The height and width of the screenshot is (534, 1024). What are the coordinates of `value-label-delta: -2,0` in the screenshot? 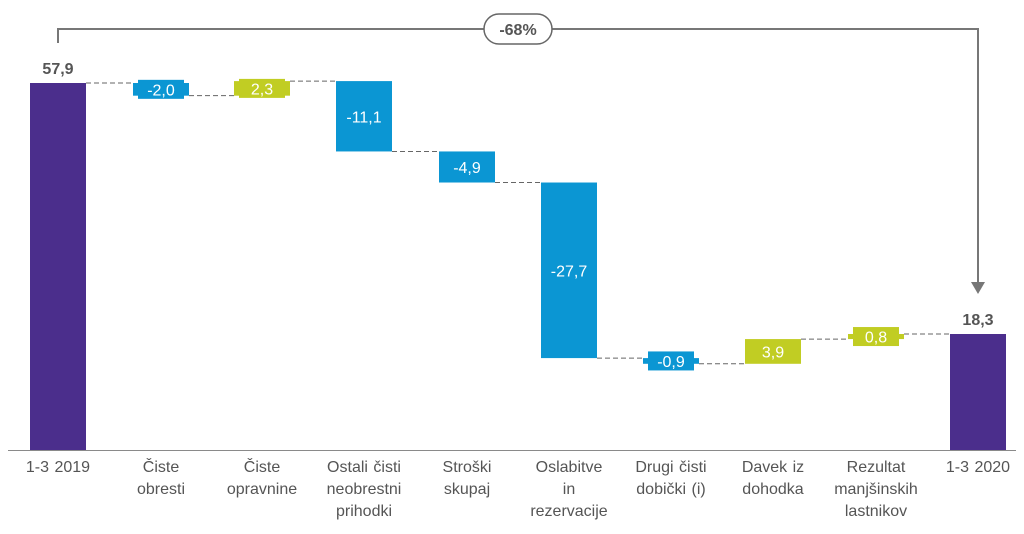 It's located at (161, 90).